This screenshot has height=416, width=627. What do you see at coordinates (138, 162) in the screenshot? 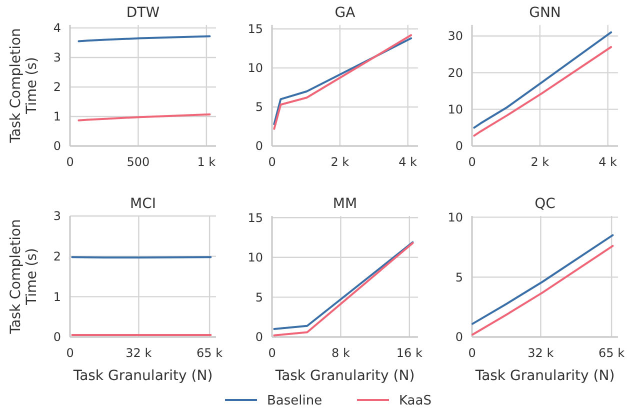
I see `x-tick-label: 500` at bounding box center [138, 162].